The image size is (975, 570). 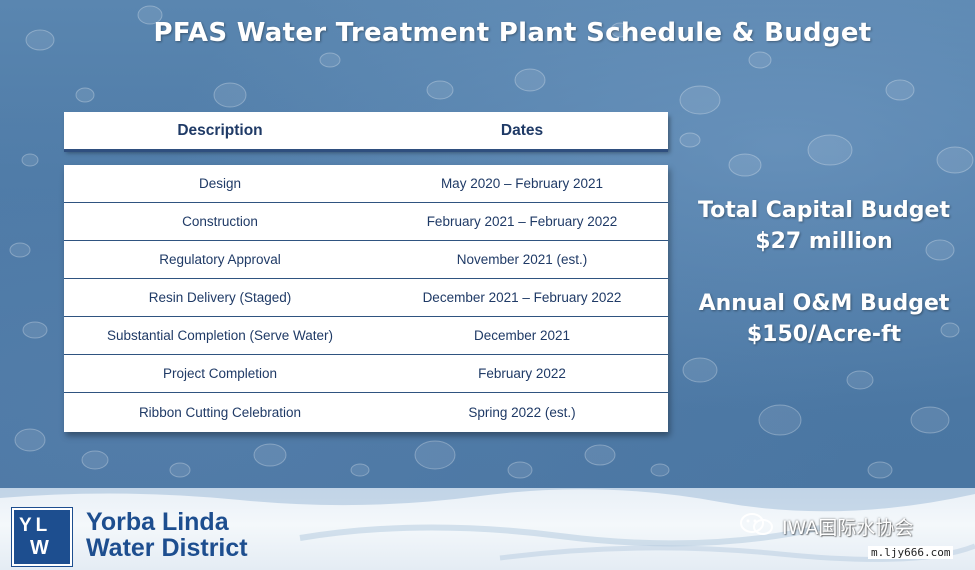 I want to click on cell-dates: December 2021, so click(x=522, y=335).